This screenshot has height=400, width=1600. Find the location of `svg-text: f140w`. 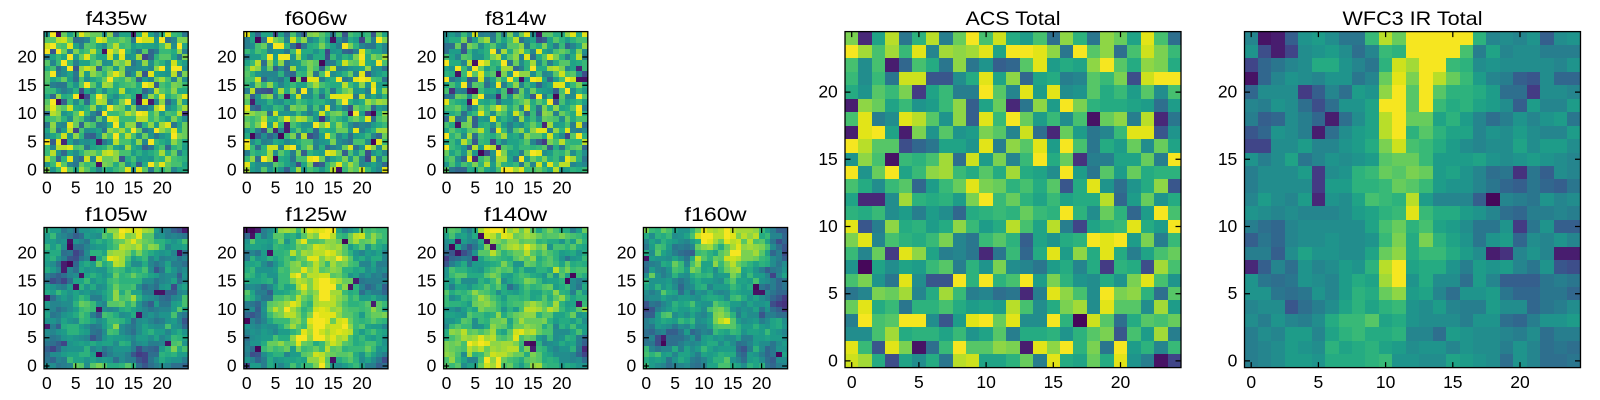

svg-text: f140w is located at coordinates (516, 215).